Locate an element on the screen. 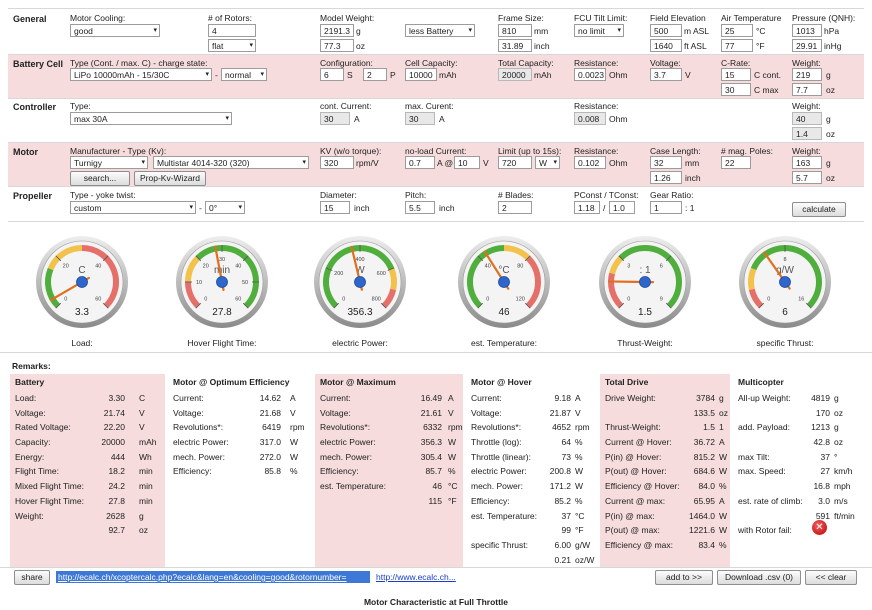  model-weight-oz-input: 77.3 is located at coordinates (337, 45).